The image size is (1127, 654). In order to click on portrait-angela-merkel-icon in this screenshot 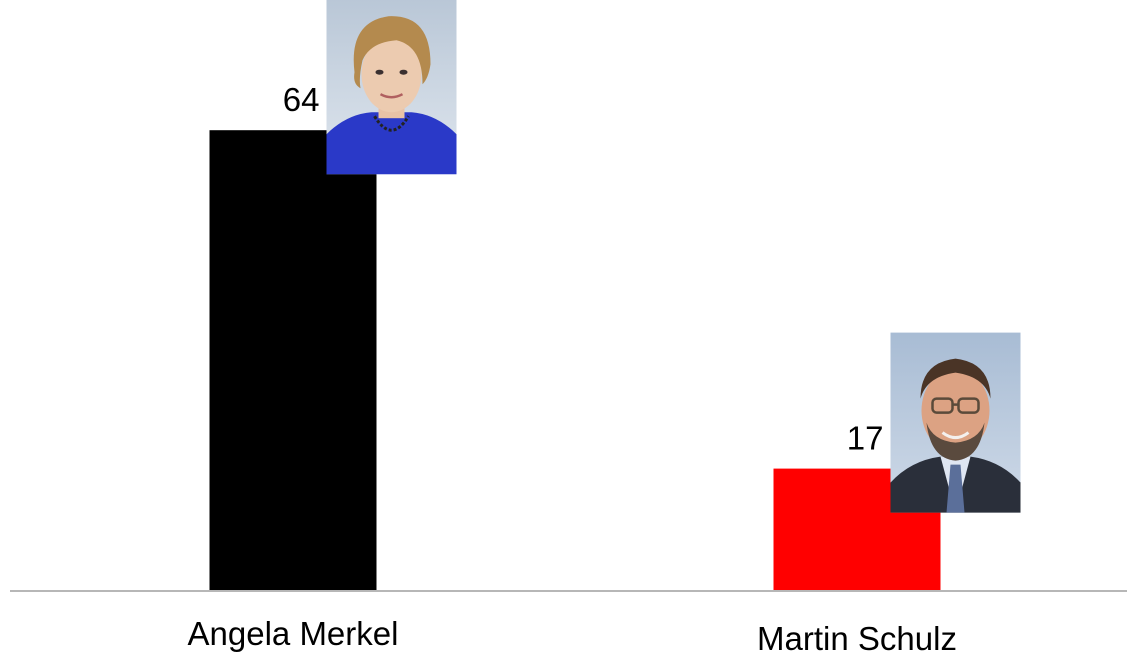, I will do `click(391, 87)`.